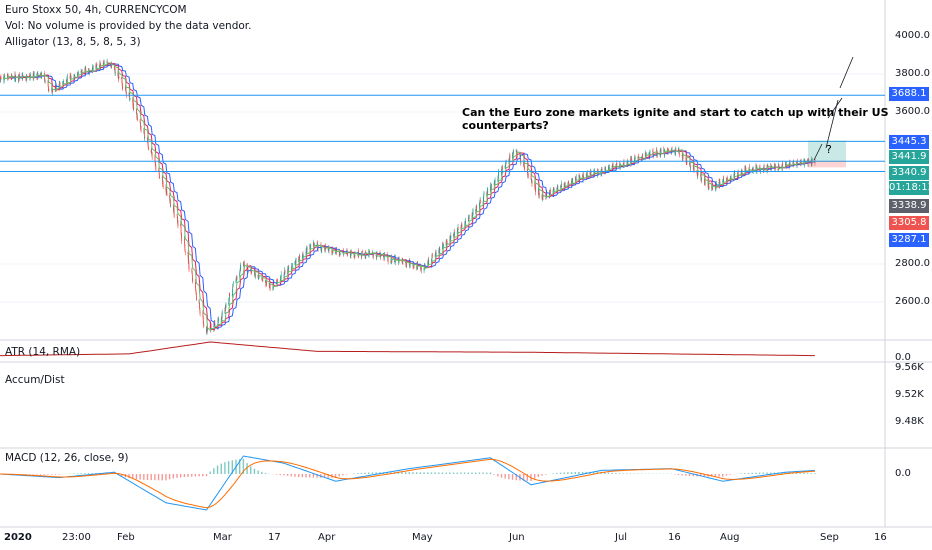 This screenshot has width=932, height=550. I want to click on accum-tick: 9.48K, so click(909, 421).